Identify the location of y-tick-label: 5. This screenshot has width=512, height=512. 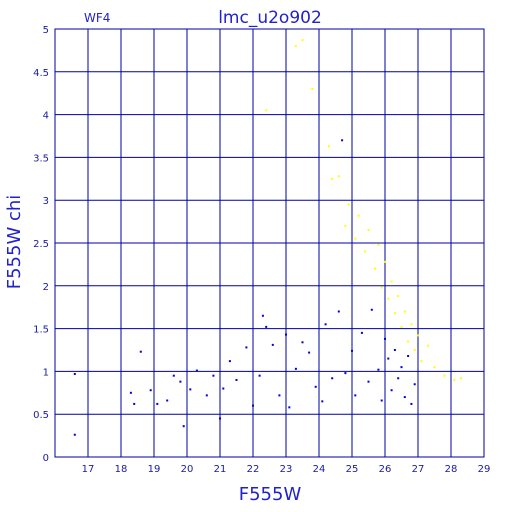
(46, 30).